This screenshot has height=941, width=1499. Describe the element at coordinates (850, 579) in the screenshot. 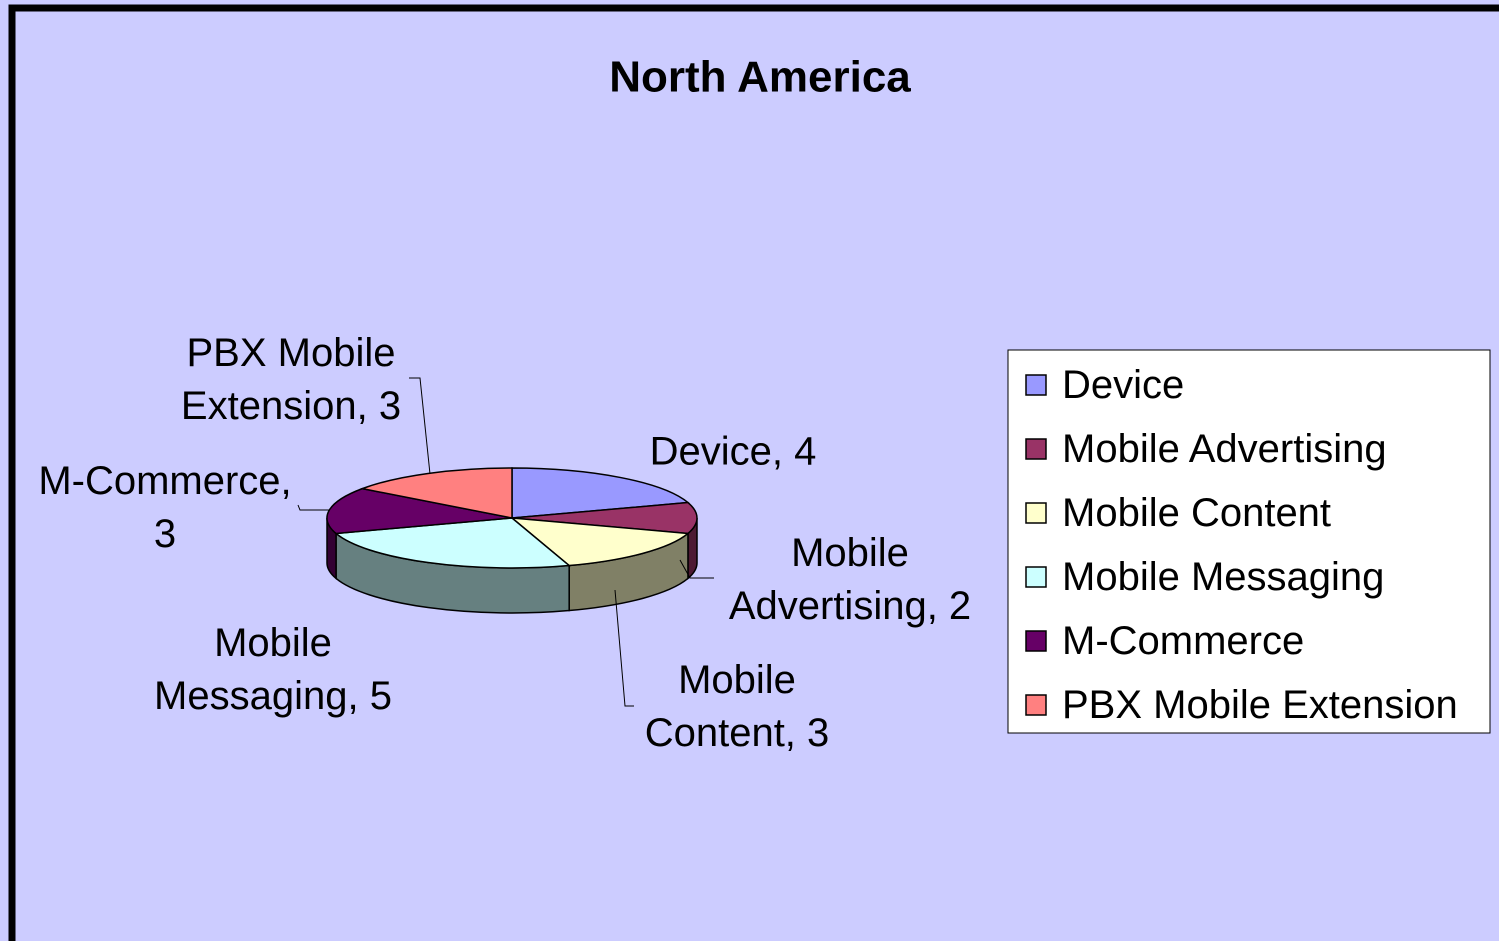

I see `data-label: Mobile Advertising, 2` at that location.